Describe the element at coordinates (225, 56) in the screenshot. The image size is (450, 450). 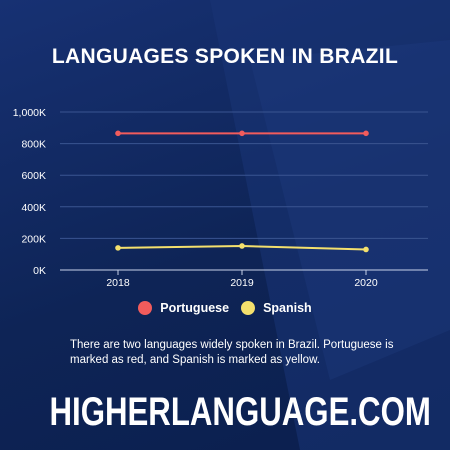
I see `chart-title: LANGUAGES SPOKEN IN BRAZIL` at that location.